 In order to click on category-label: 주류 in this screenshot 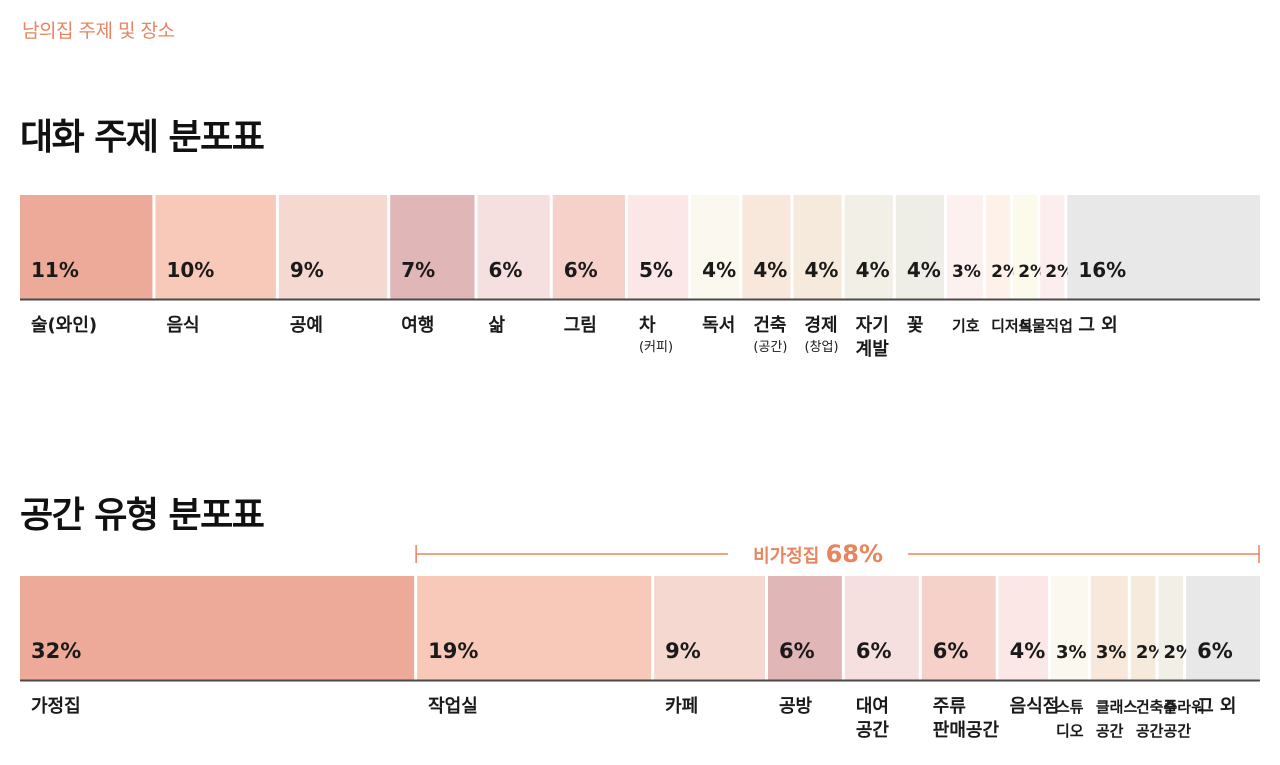, I will do `click(949, 706)`.